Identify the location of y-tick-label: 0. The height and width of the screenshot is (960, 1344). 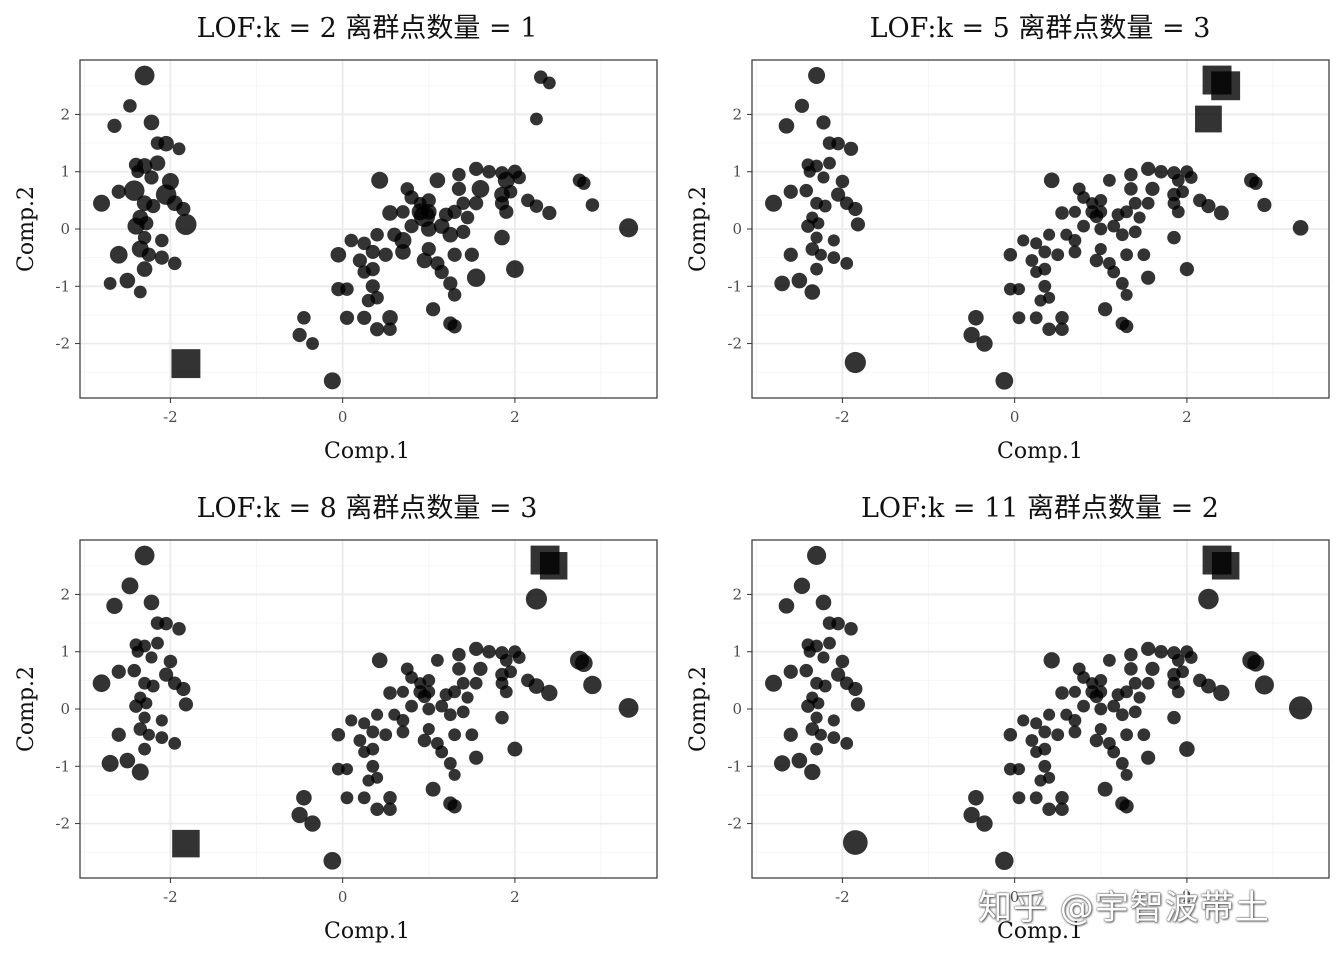
(65, 709).